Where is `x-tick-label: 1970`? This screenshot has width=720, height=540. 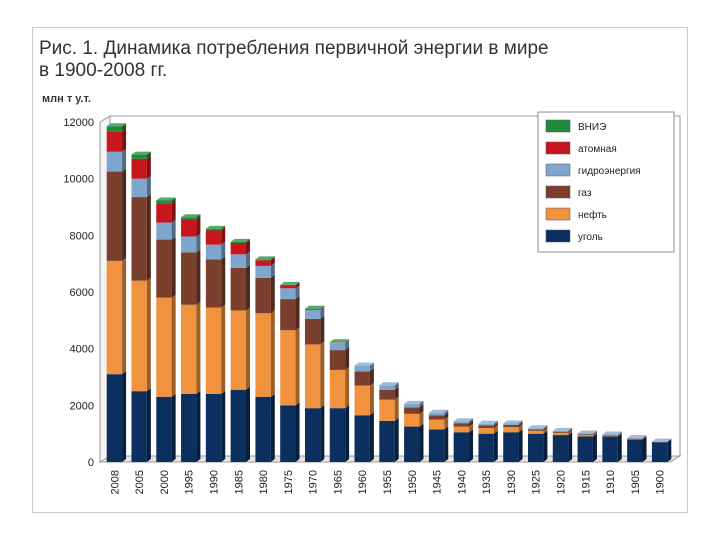 x-tick-label: 1970 is located at coordinates (314, 482).